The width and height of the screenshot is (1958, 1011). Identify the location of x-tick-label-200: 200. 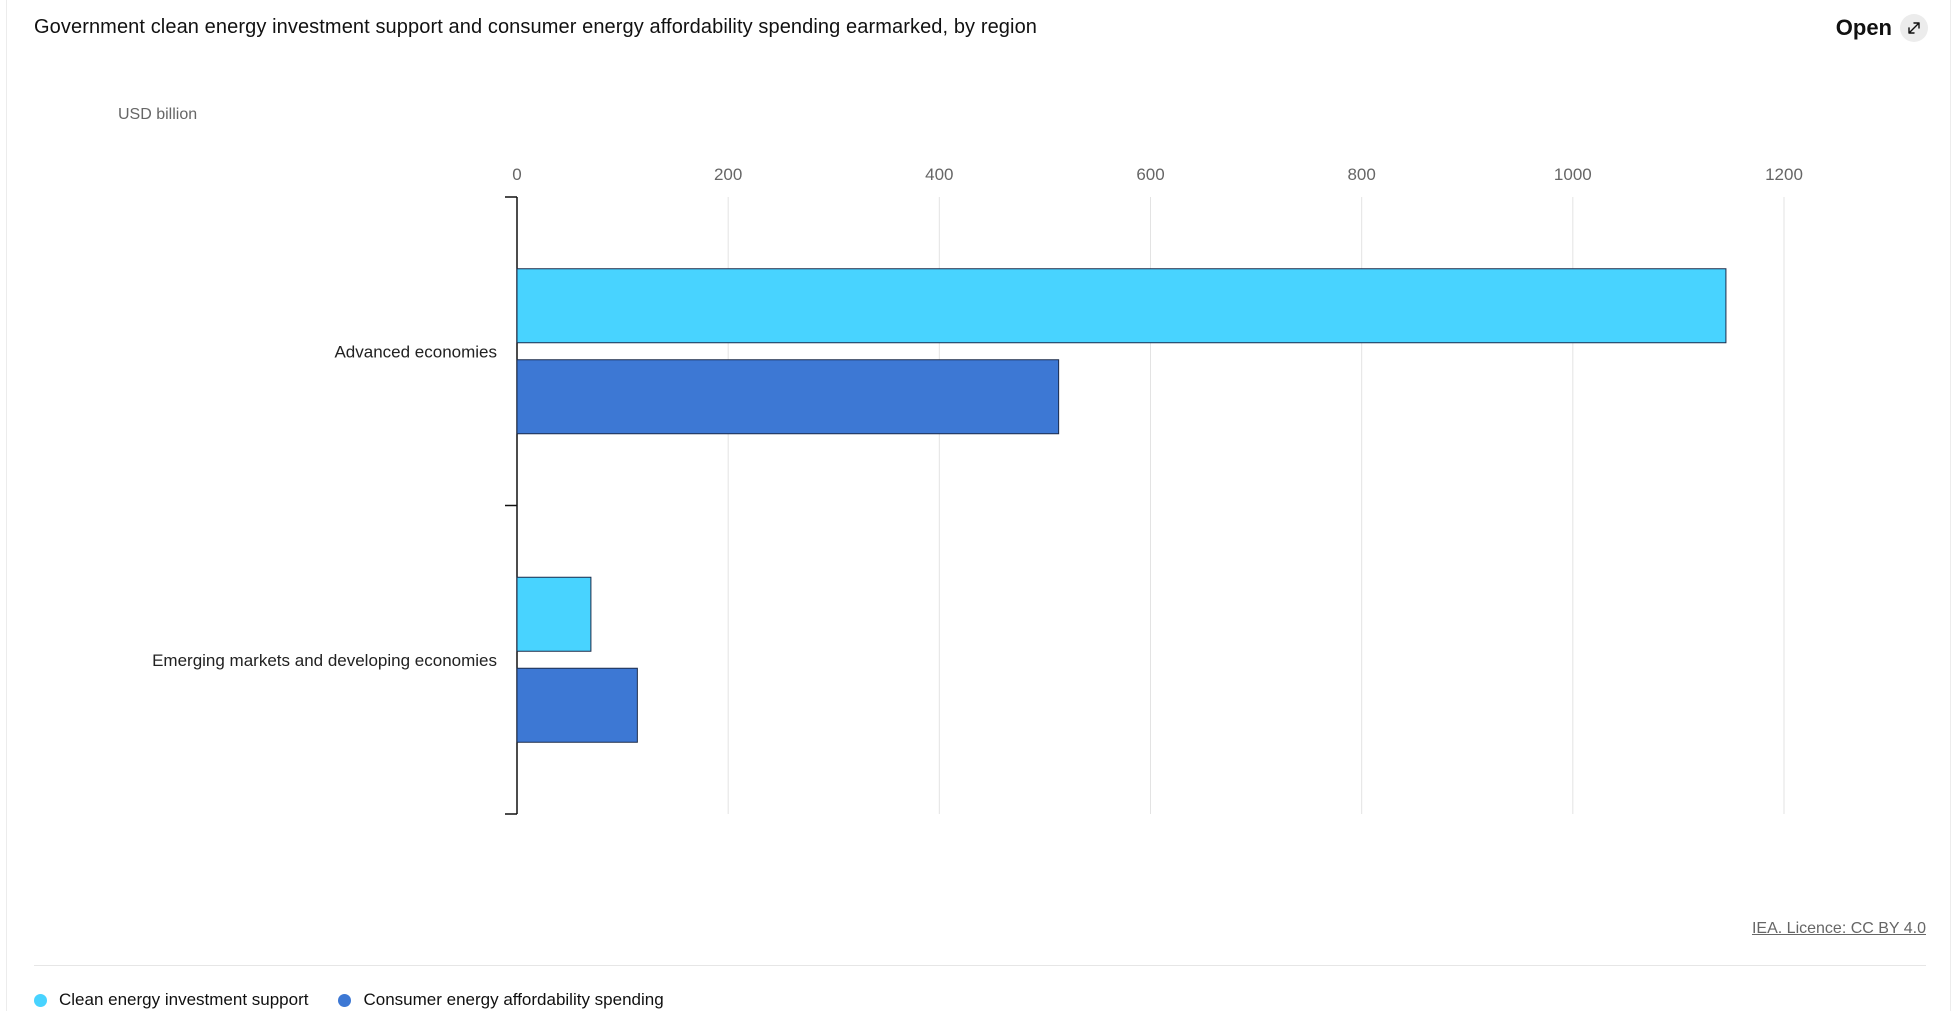
(728, 174).